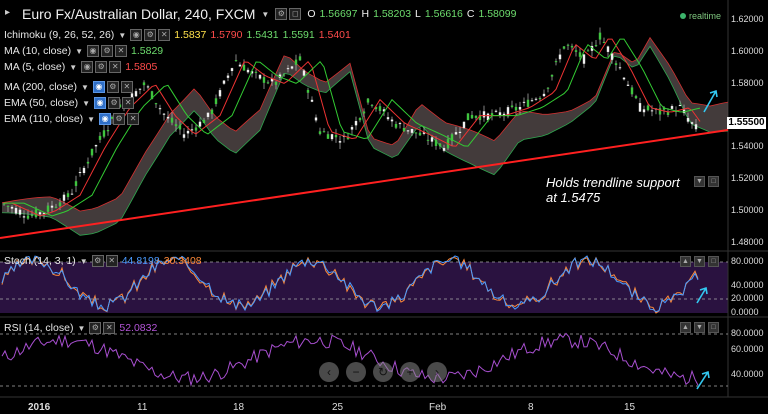 The width and height of the screenshot is (768, 414). I want to click on indicator-label: Ichimoku (9, 26, 52, 26), so click(59, 35).